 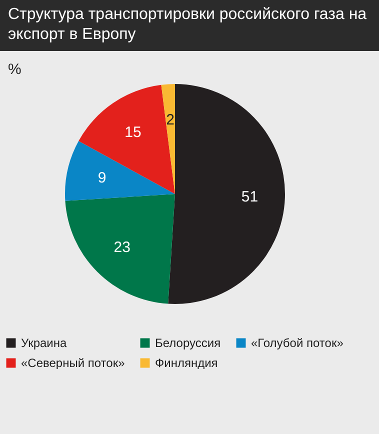 What do you see at coordinates (188, 343) in the screenshot?
I see `legend-label: Белоруссия` at bounding box center [188, 343].